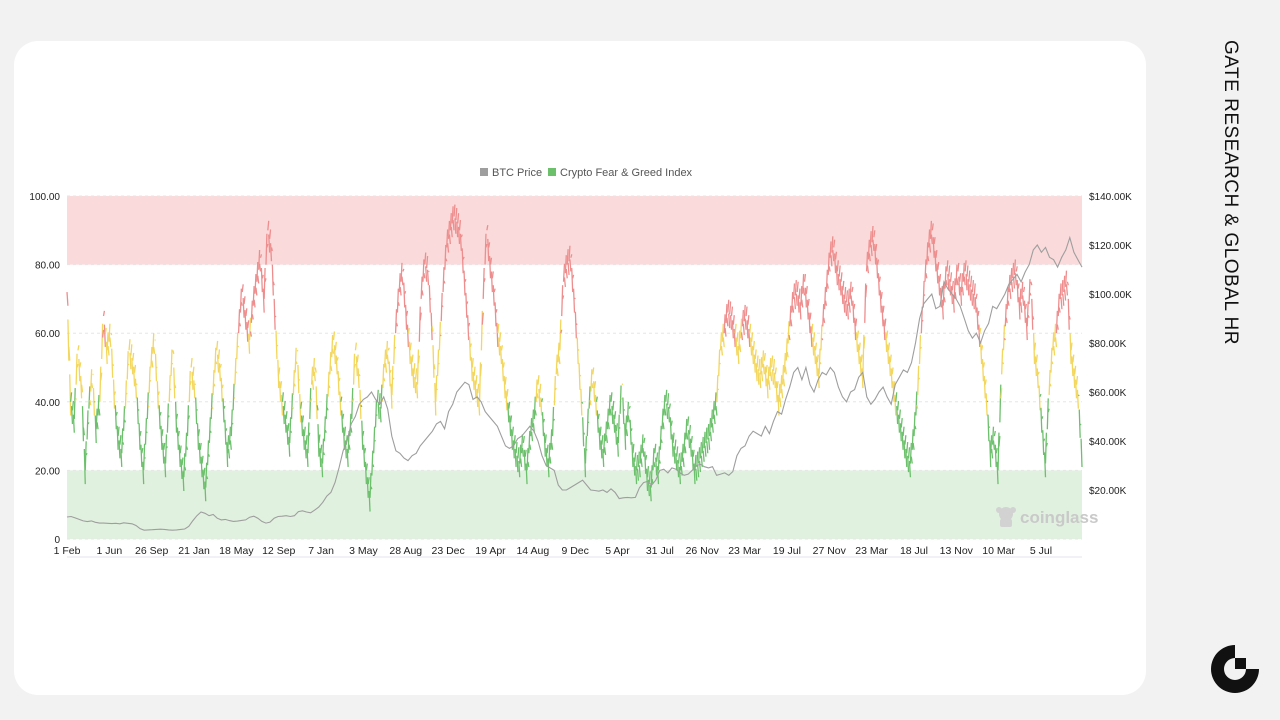  What do you see at coordinates (236, 551) in the screenshot?
I see `x-tick-label: 18 May` at bounding box center [236, 551].